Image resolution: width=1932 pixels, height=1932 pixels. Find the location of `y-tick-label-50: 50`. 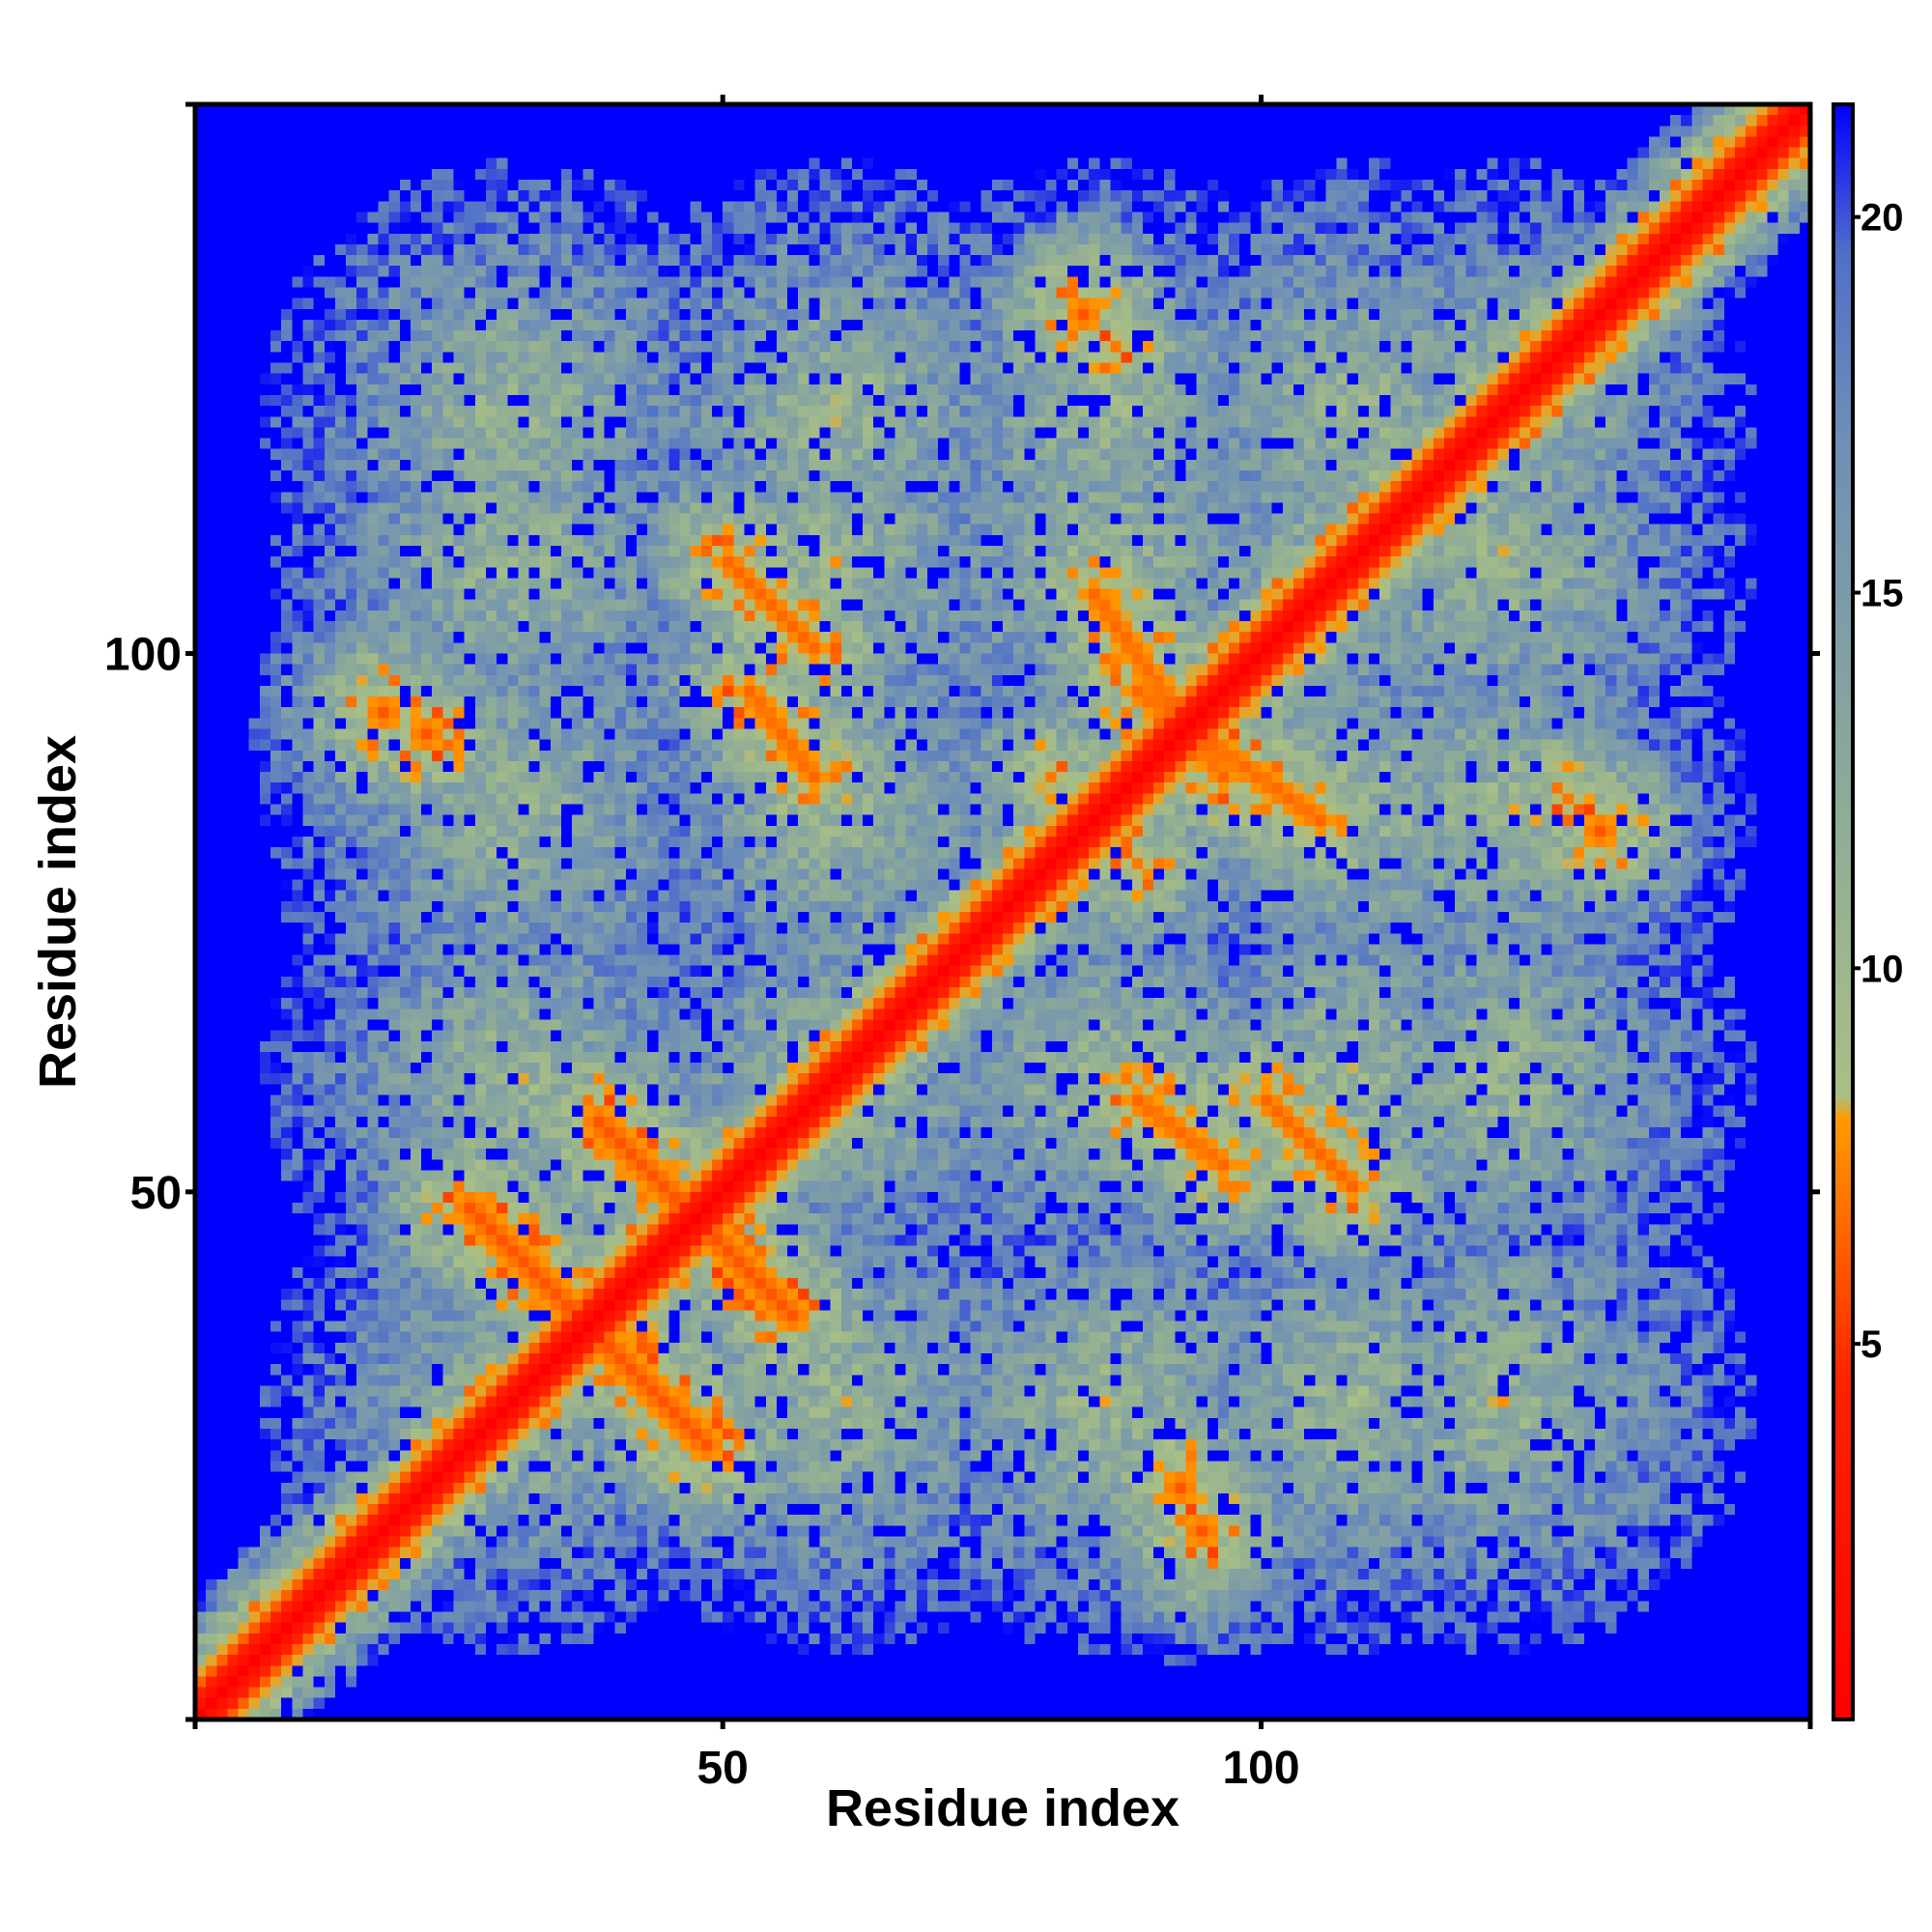

y-tick-label-50: 50 is located at coordinates (156, 1193).